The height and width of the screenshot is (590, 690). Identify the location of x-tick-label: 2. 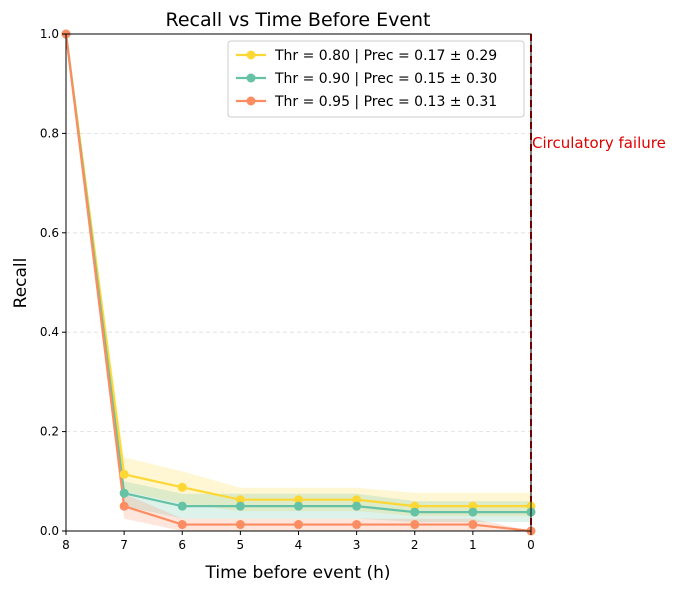
(415, 545).